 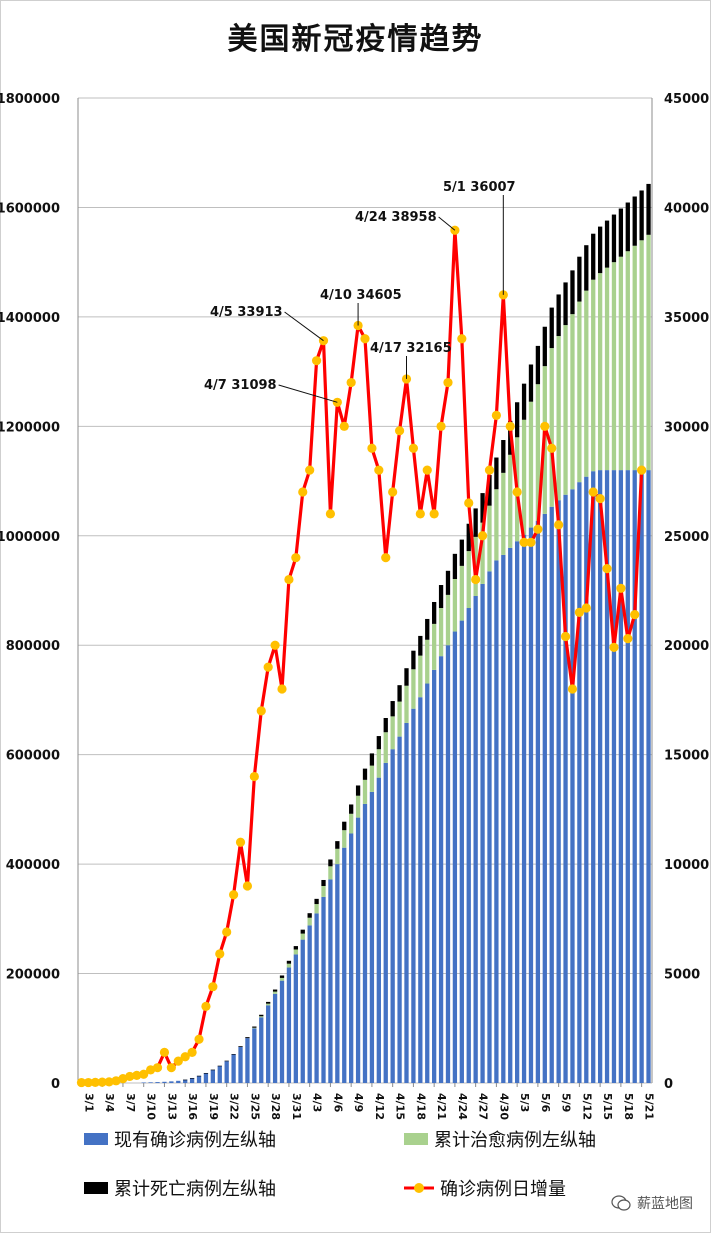 I want to click on legend-swatch-active, so click(x=96, y=1139).